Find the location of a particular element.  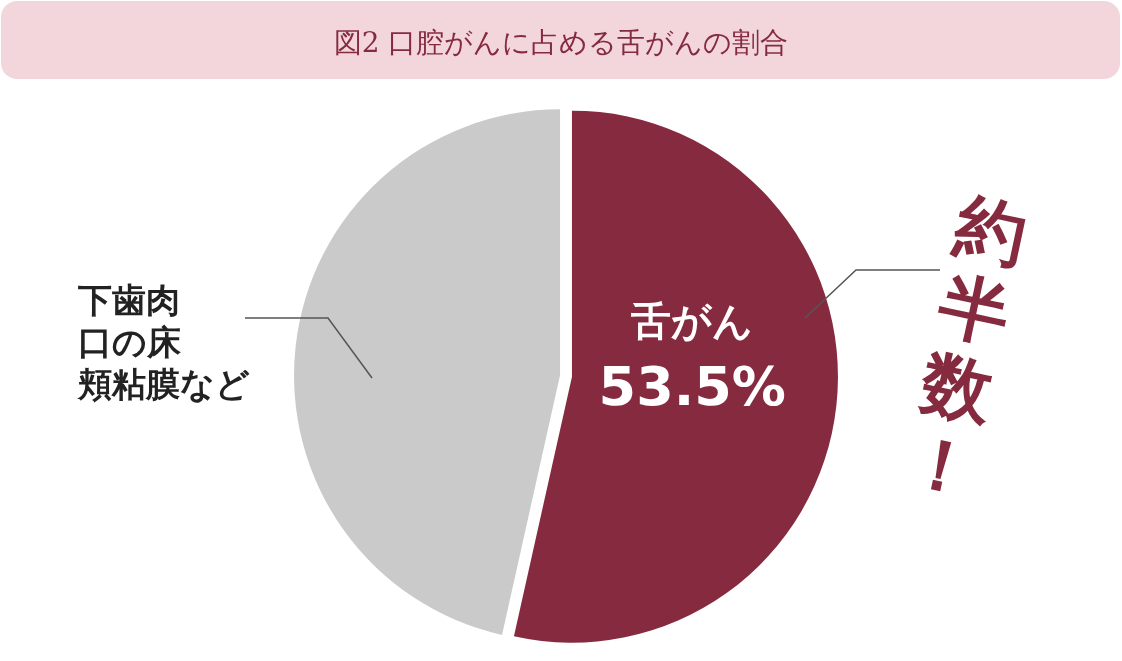

chart-title: 図2 口腔がんに占める舌がんの割合 is located at coordinates (561, 42).